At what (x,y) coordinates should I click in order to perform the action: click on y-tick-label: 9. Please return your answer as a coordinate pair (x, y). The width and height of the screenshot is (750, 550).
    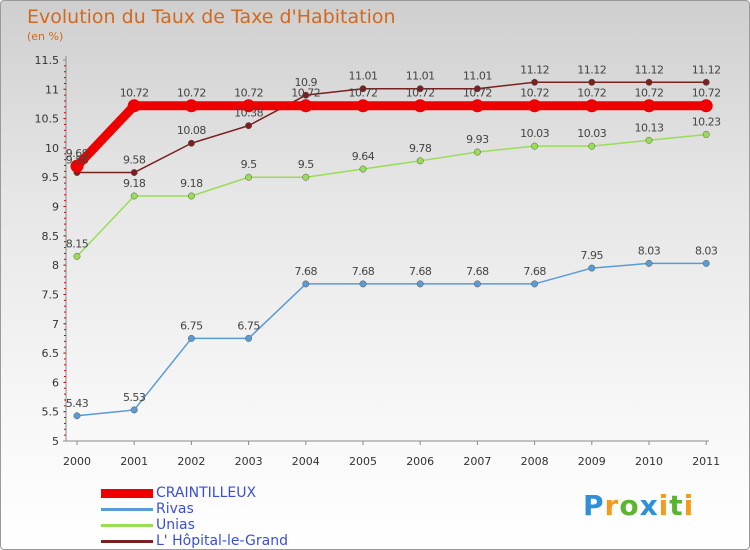
    Looking at the image, I should click on (55, 207).